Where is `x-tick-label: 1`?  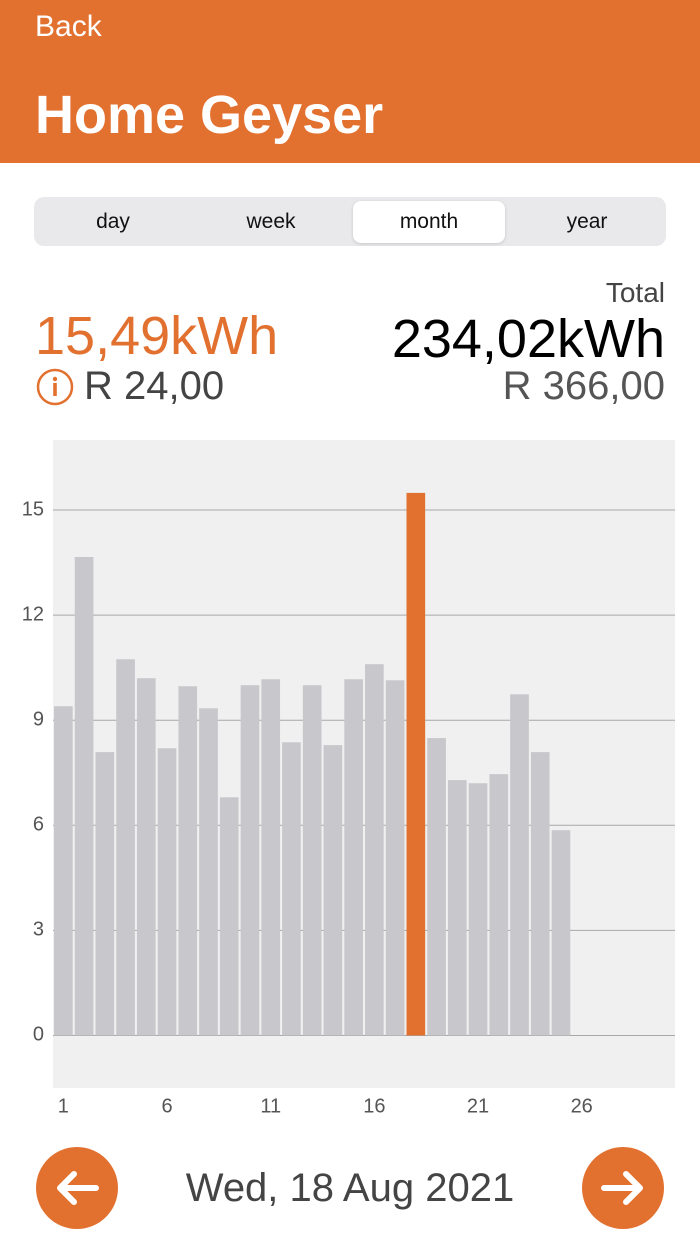 x-tick-label: 1 is located at coordinates (63, 1106).